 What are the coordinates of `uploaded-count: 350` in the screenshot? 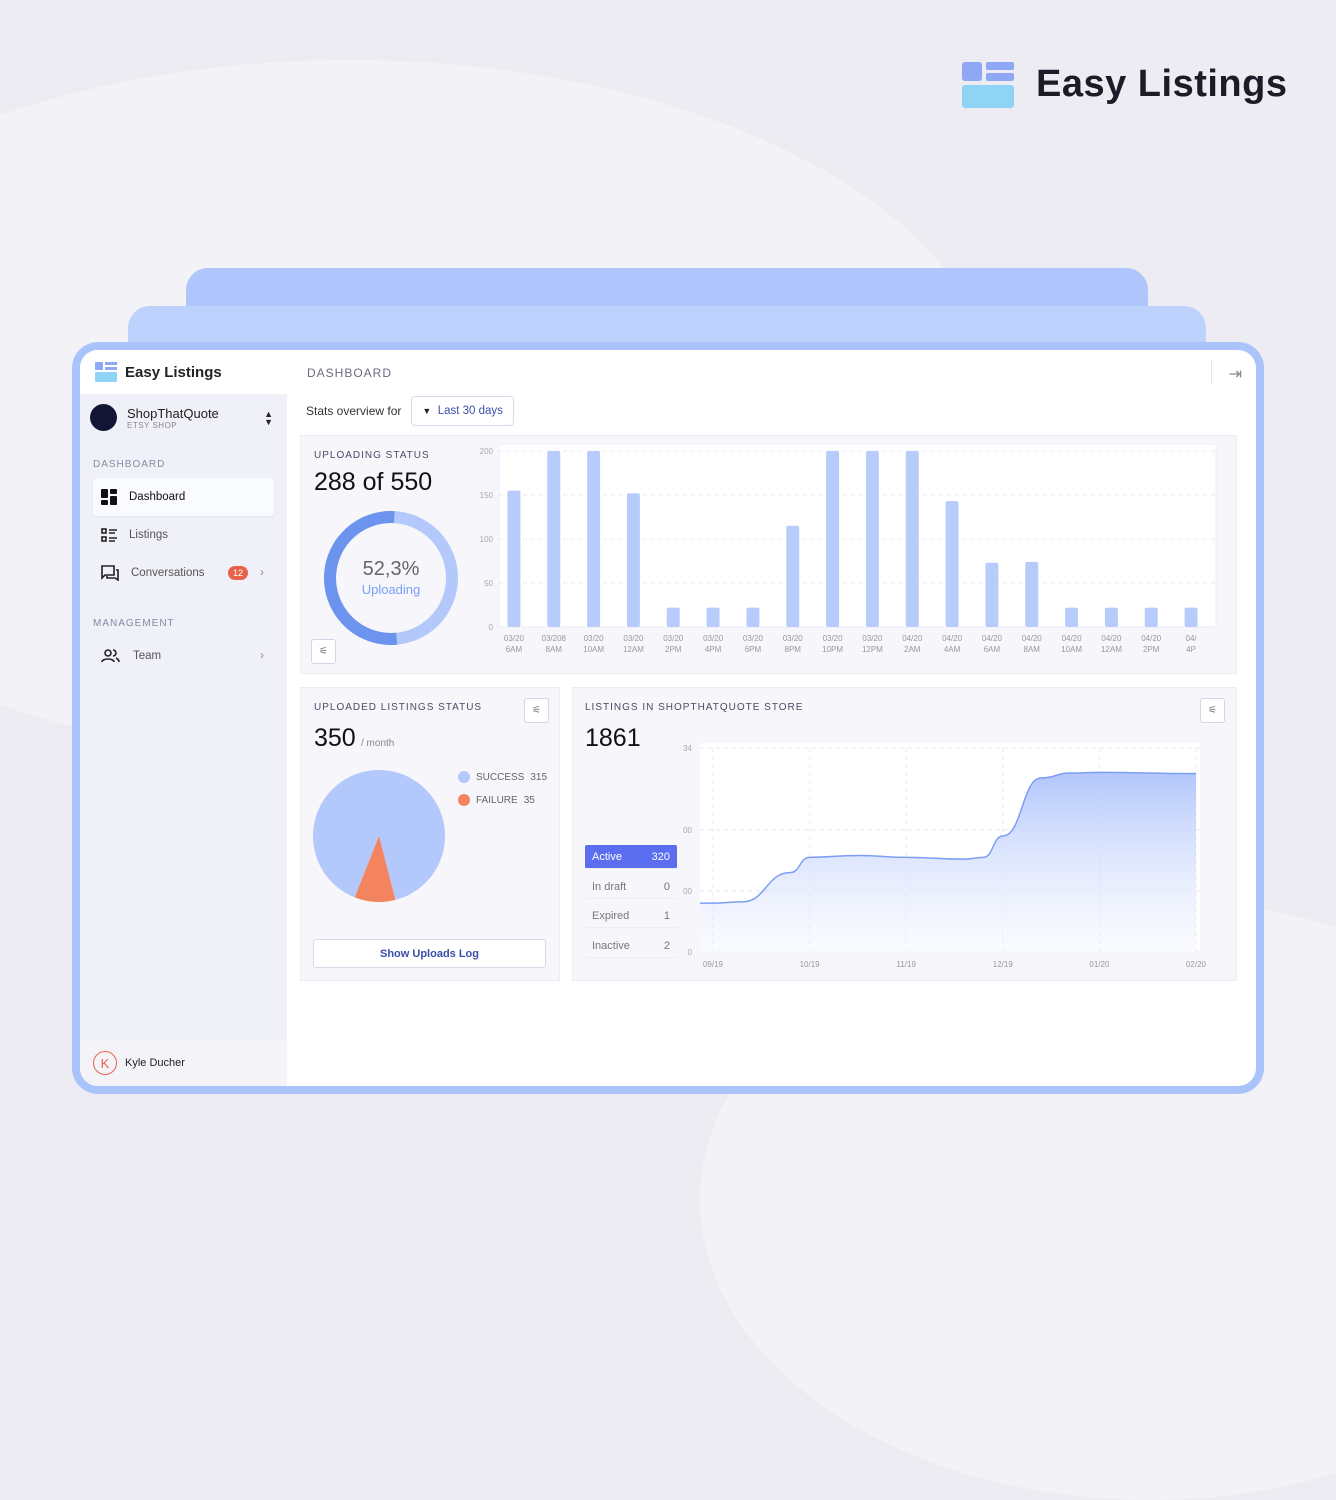 It's located at (335, 738).